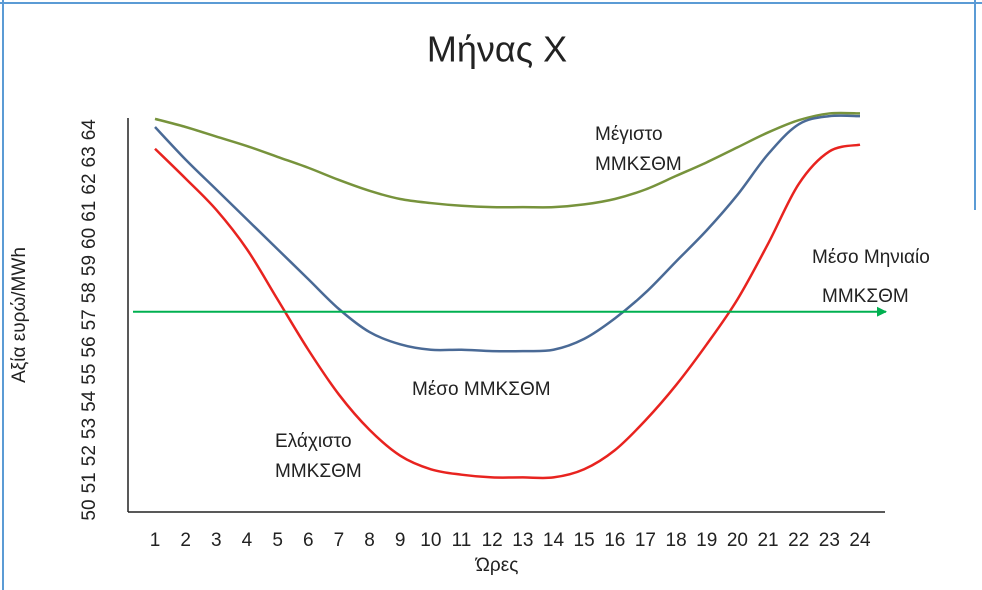 This screenshot has height=590, width=982. Describe the element at coordinates (89, 455) in the screenshot. I see `y-tick-label: 52` at that location.